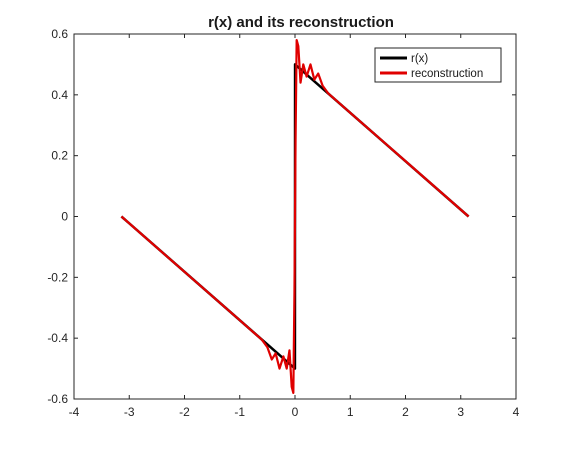 The image size is (570, 455). What do you see at coordinates (74, 412) in the screenshot?
I see `x-tick-label: -4` at bounding box center [74, 412].